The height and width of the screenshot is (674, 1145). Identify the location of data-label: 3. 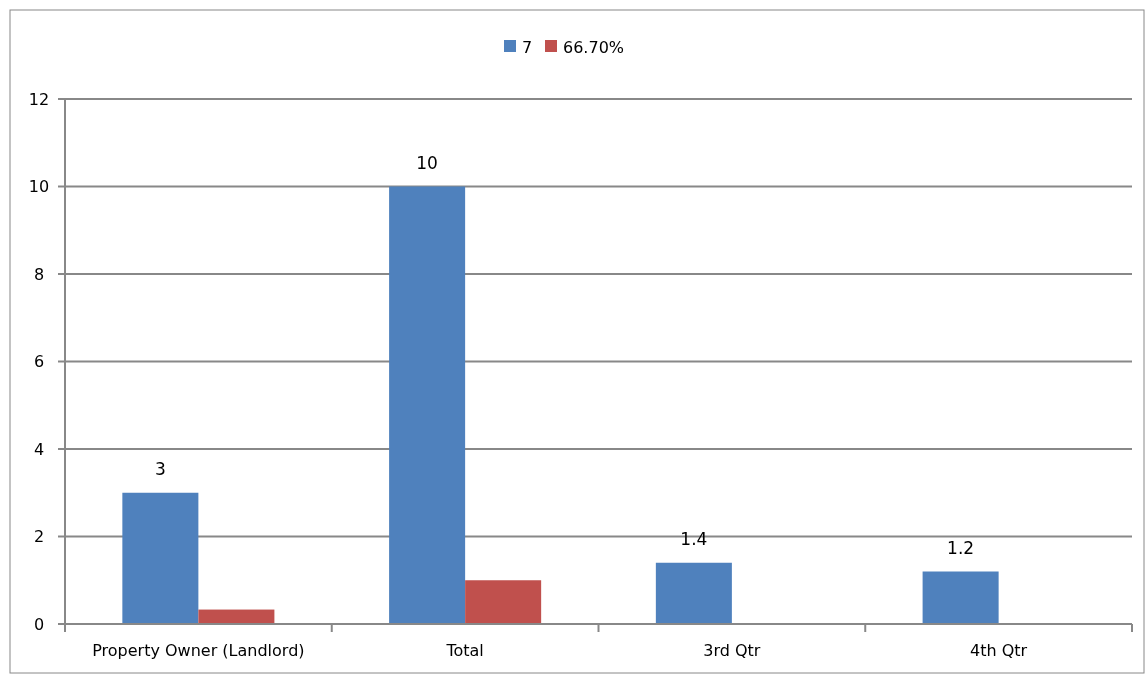
(160, 468).